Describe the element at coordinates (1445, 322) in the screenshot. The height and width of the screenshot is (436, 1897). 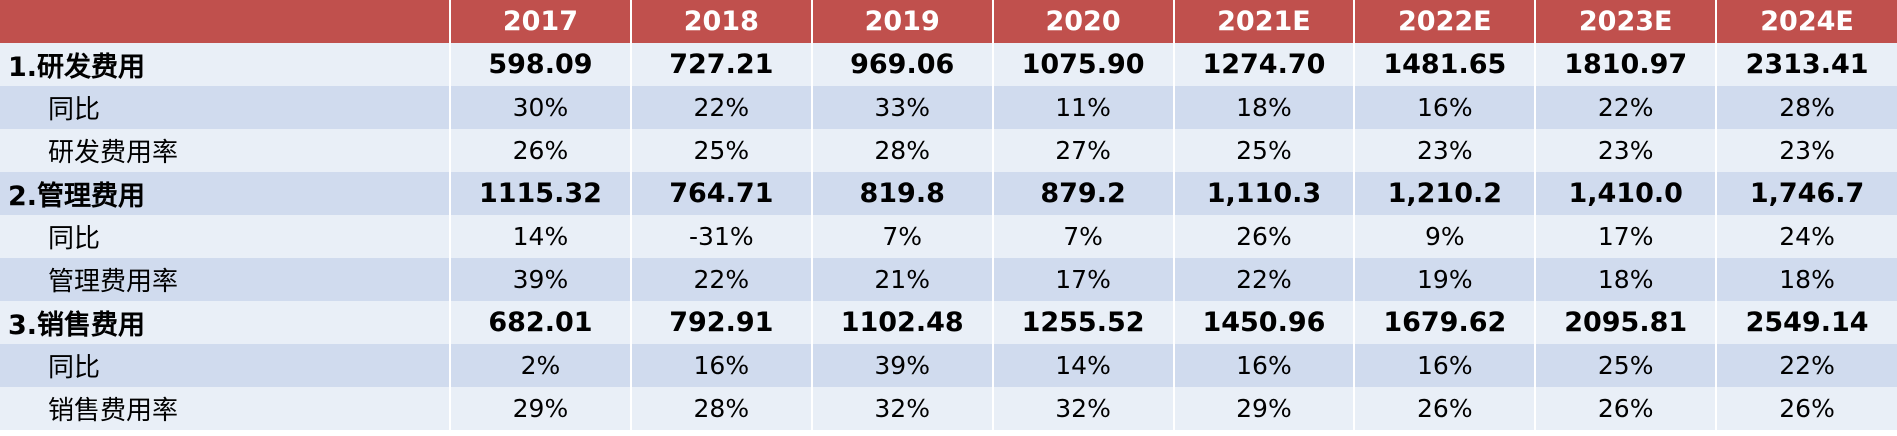
I see `table-cell: 1679.62` at that location.